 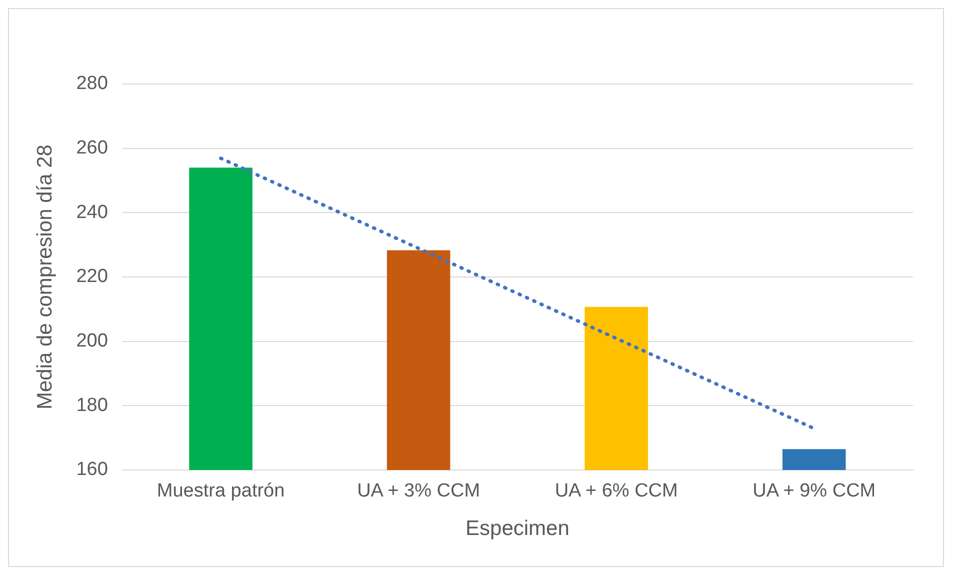 What do you see at coordinates (92, 83) in the screenshot?
I see `y-tick-label: 280` at bounding box center [92, 83].